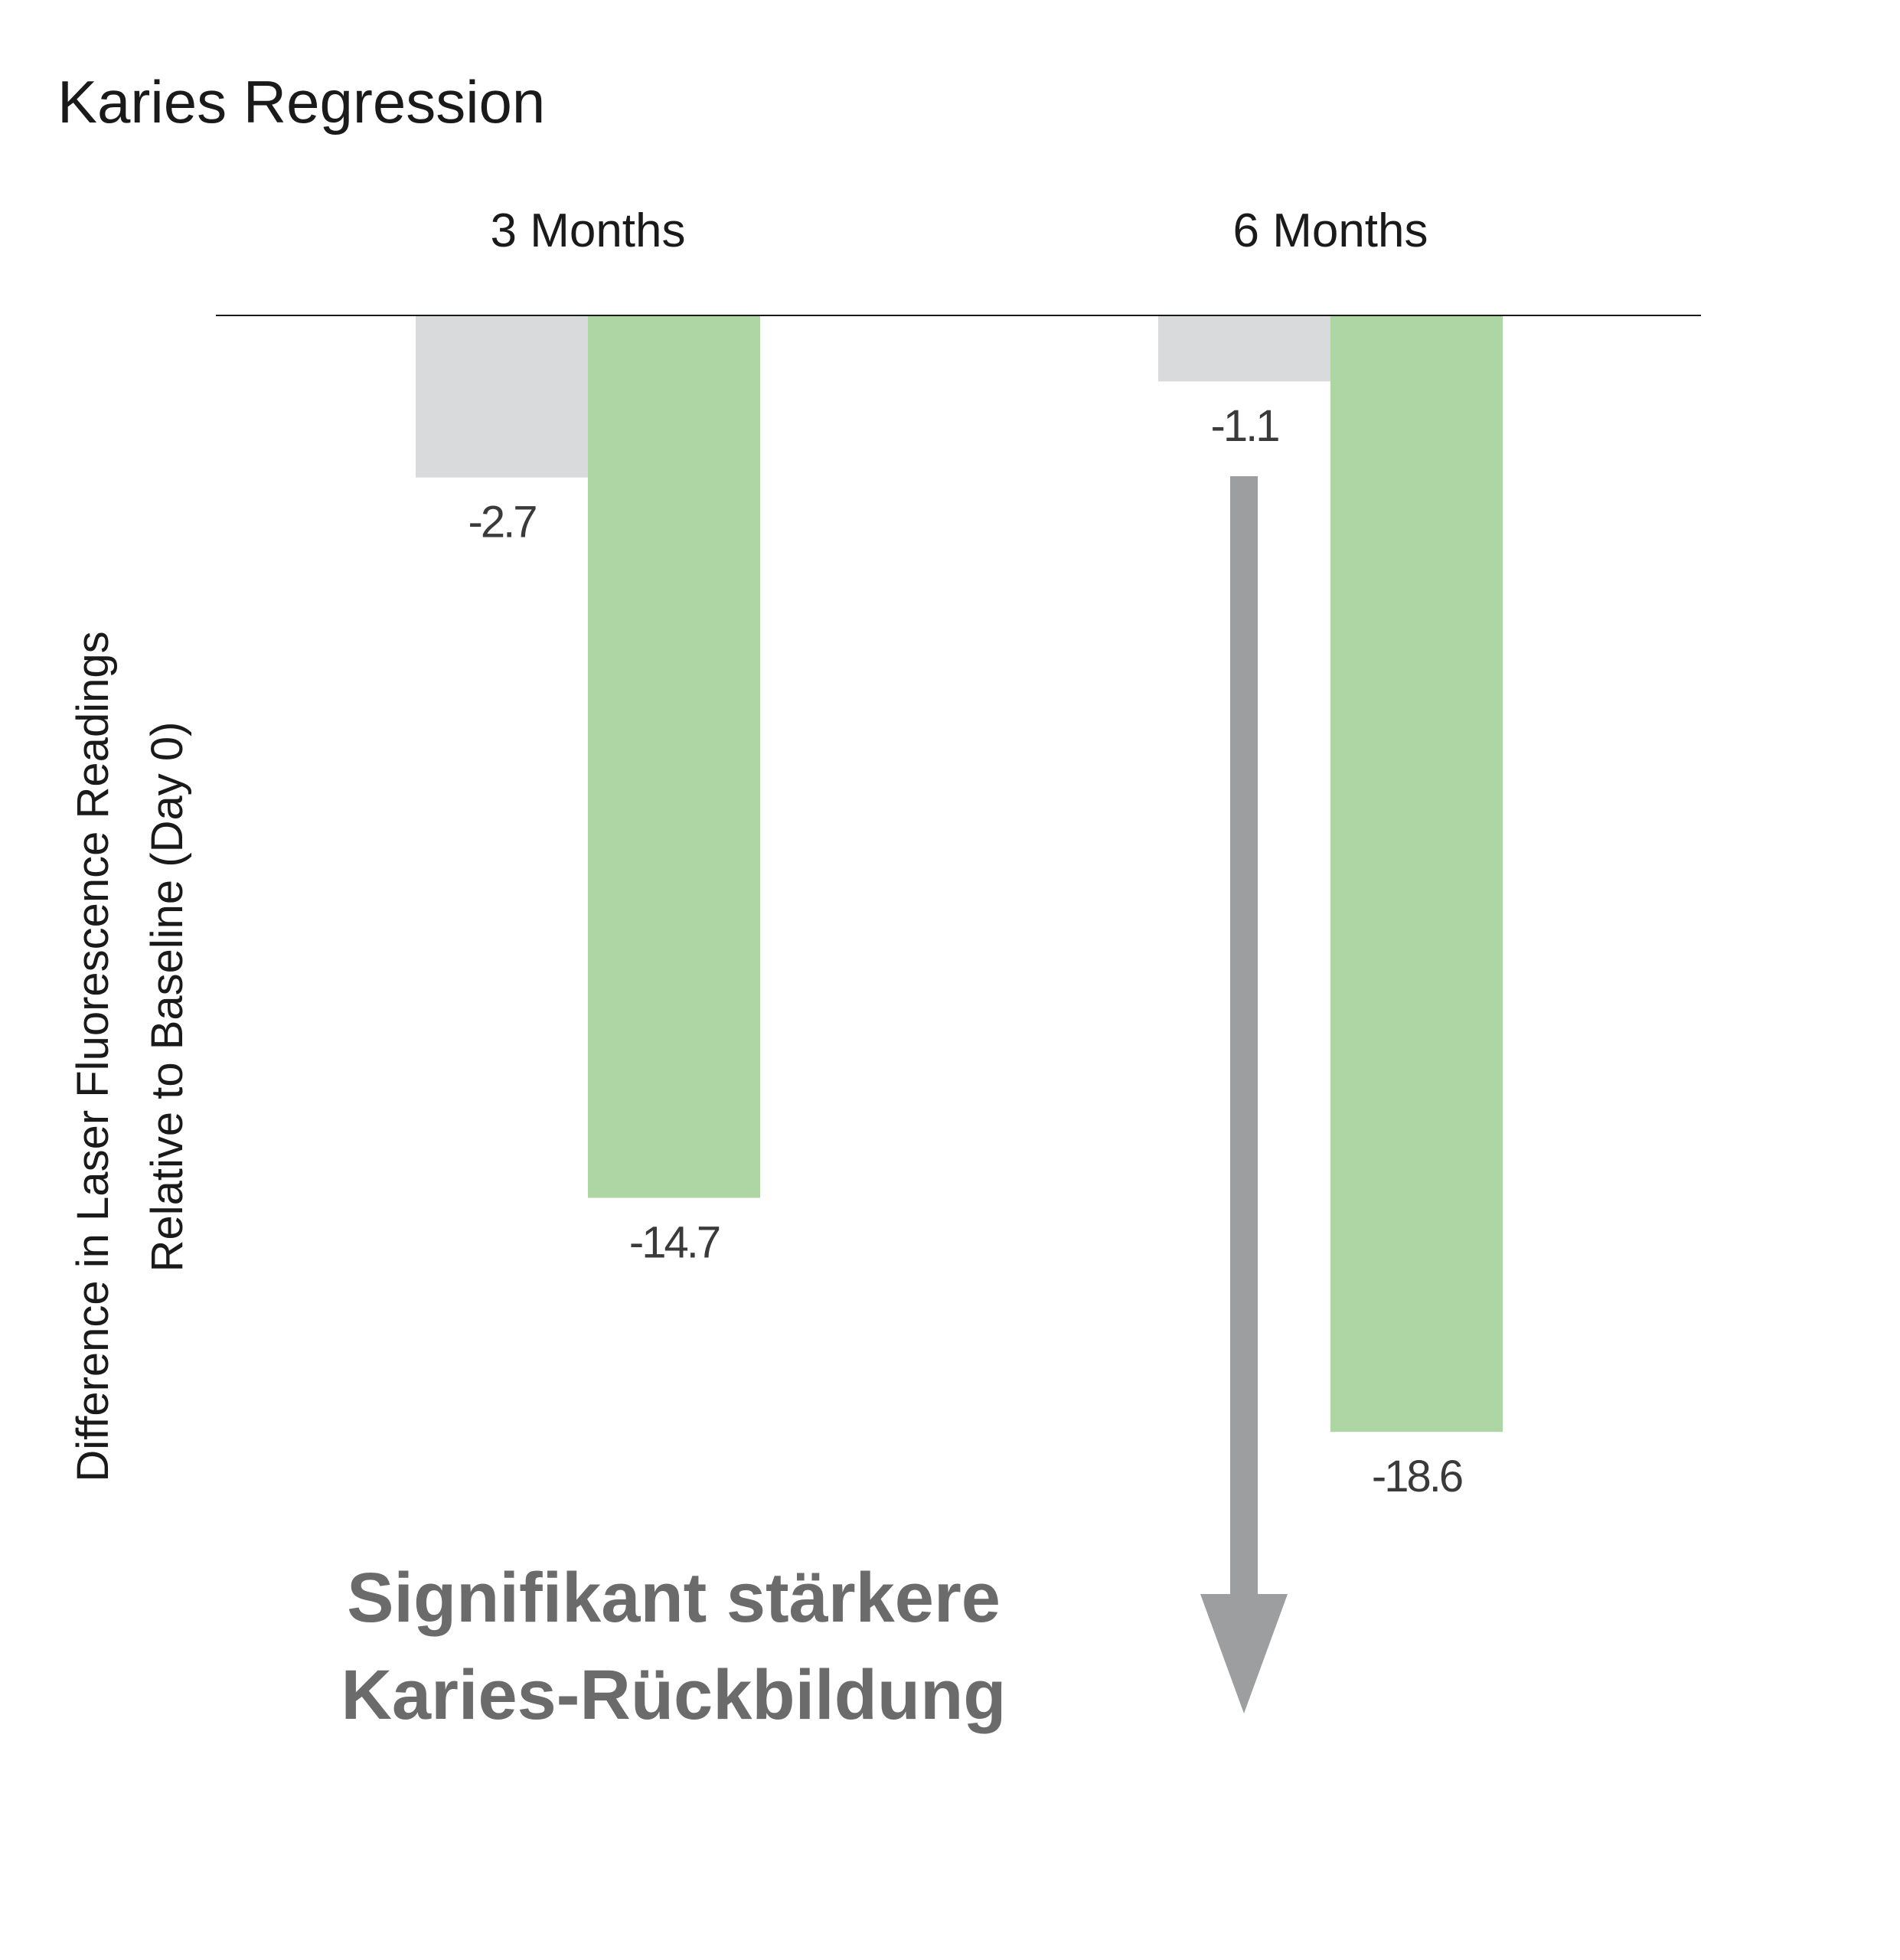 The width and height of the screenshot is (1900, 1960). What do you see at coordinates (1416, 873) in the screenshot?
I see `bar-treatment-6-months` at bounding box center [1416, 873].